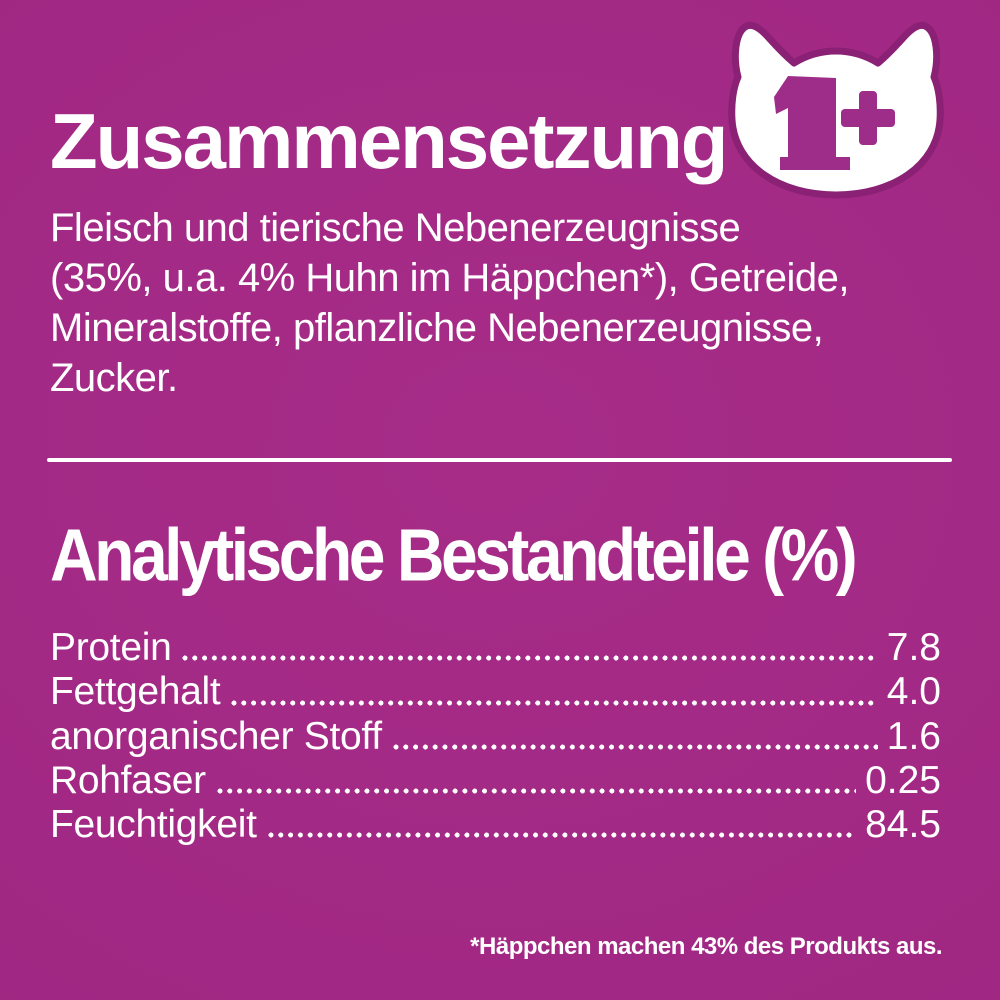  I want to click on analysis-label: Rohfaser, so click(128, 780).